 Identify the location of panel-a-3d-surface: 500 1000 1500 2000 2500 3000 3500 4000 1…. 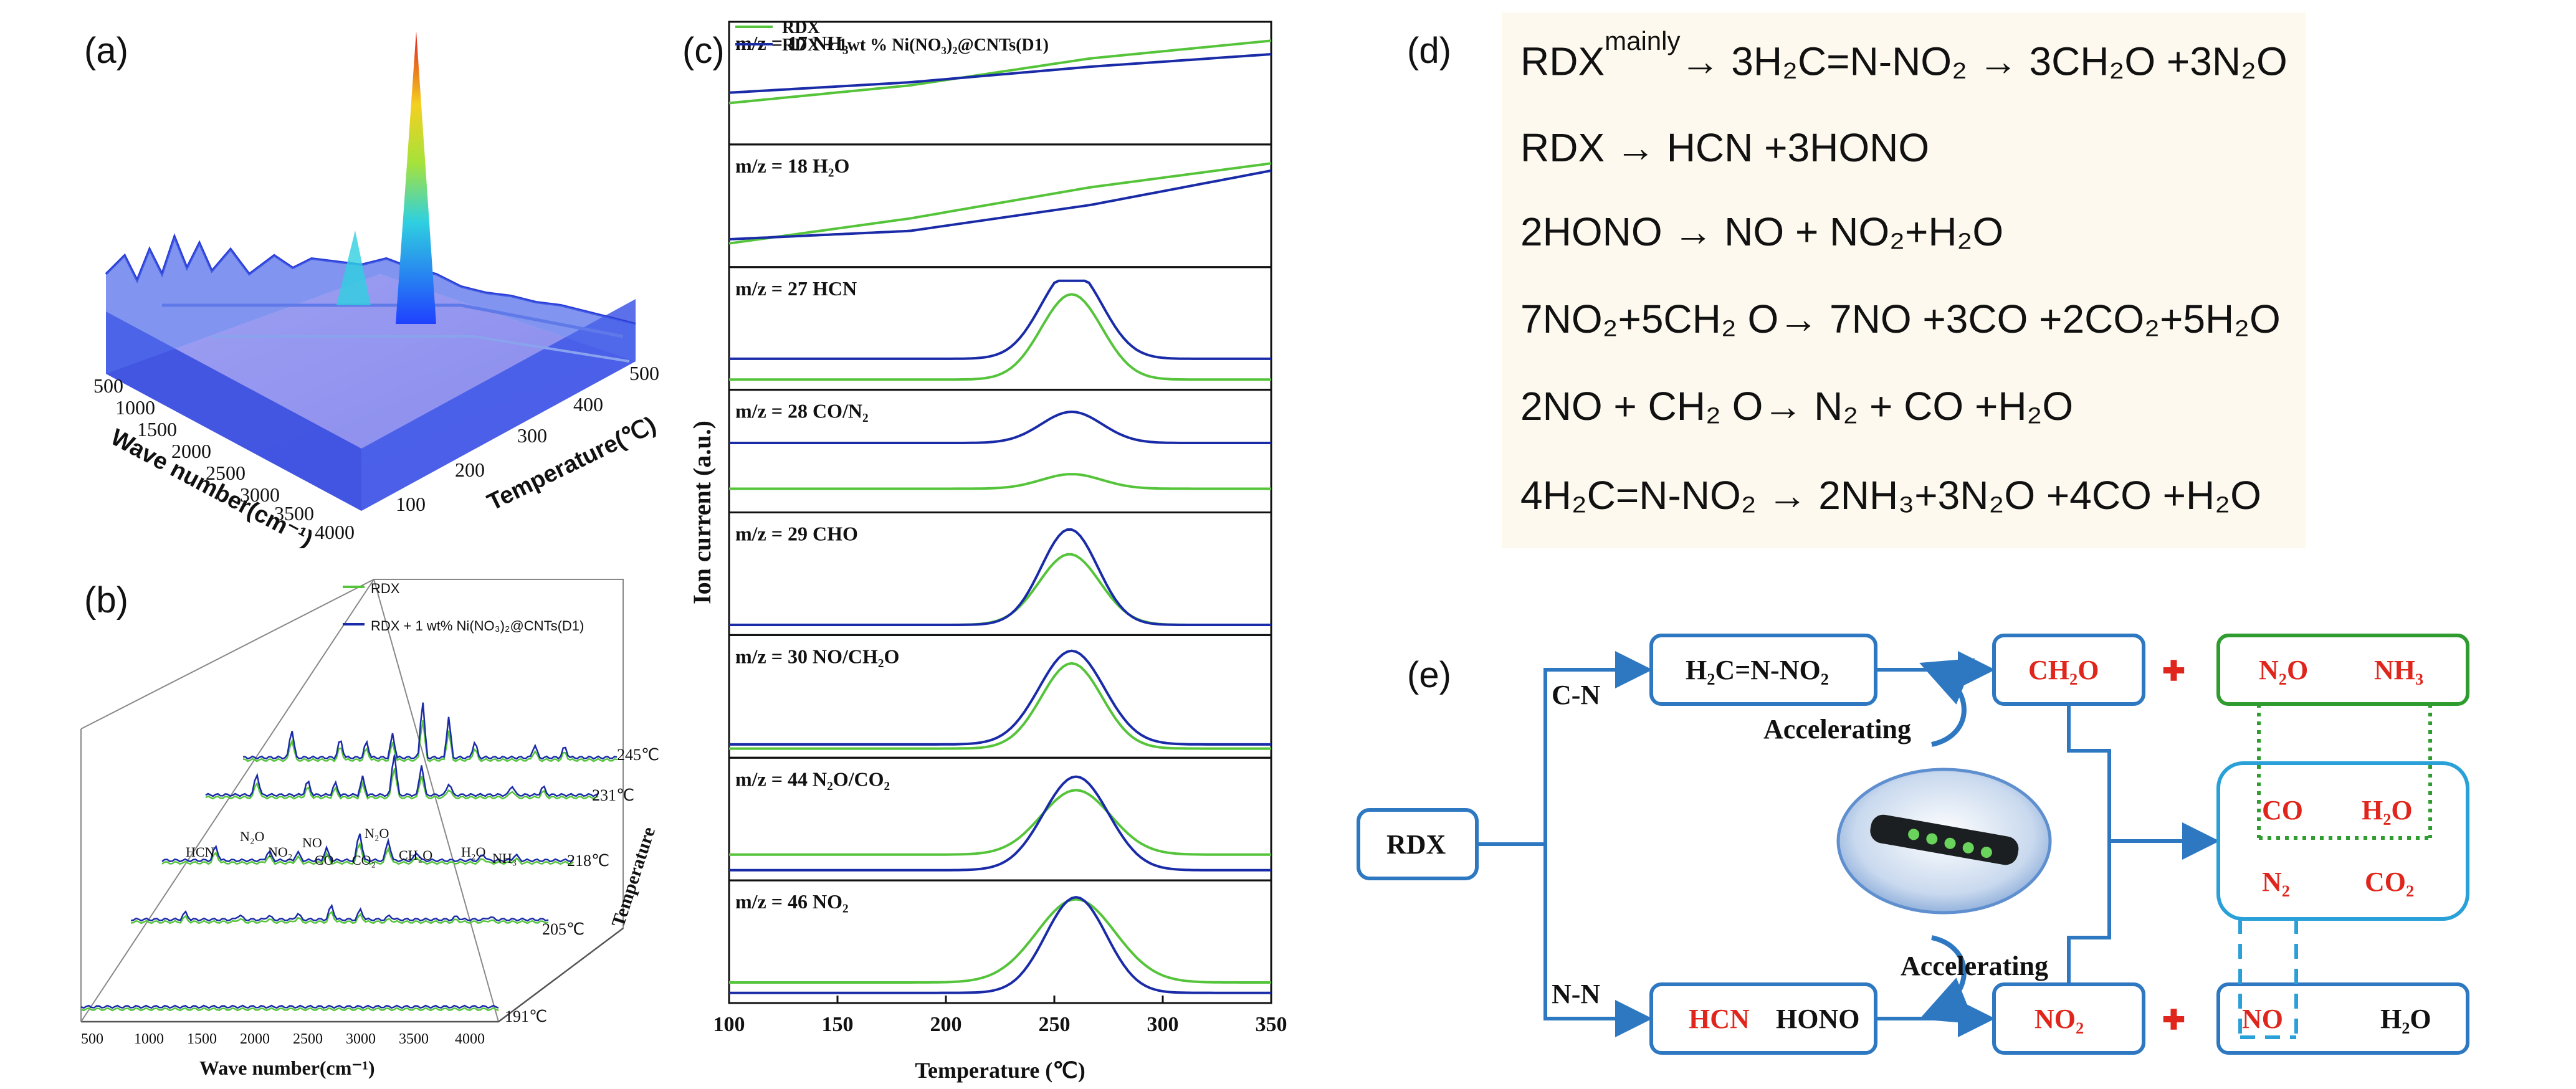
(377, 289).